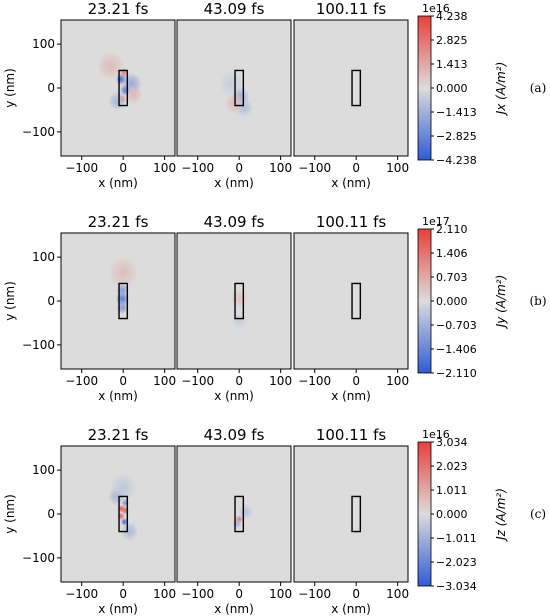 This screenshot has height=616, width=550. I want to click on colorbar-label: Jy (A/m²), so click(501, 302).